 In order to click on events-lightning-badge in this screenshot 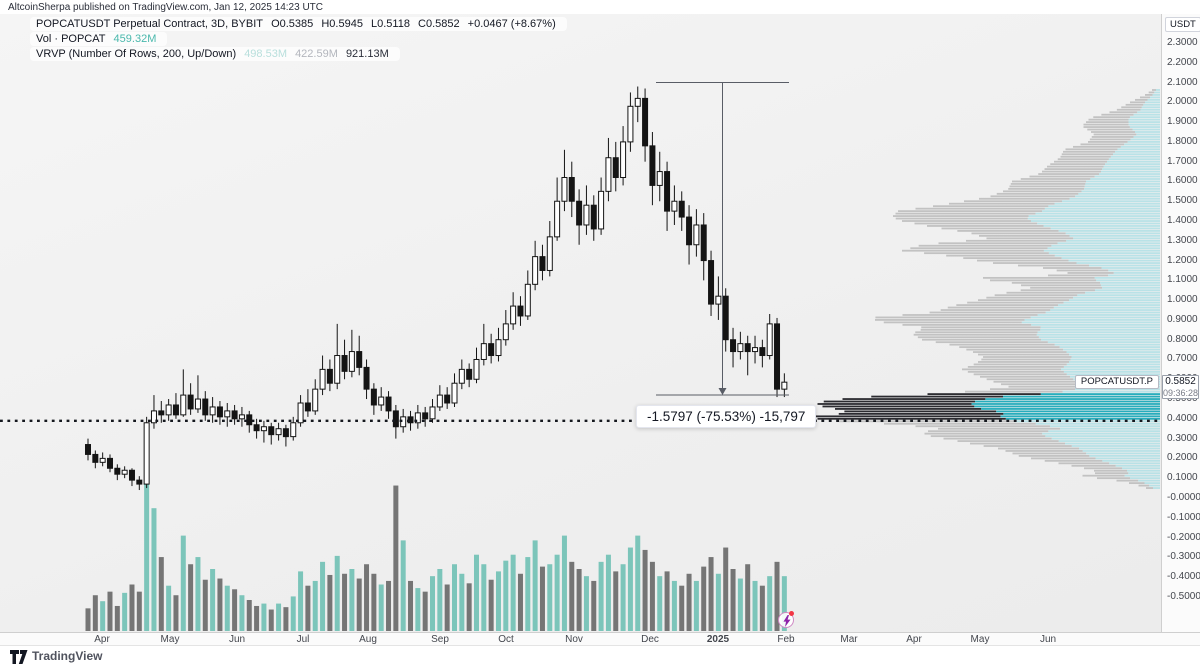, I will do `click(786, 619)`.